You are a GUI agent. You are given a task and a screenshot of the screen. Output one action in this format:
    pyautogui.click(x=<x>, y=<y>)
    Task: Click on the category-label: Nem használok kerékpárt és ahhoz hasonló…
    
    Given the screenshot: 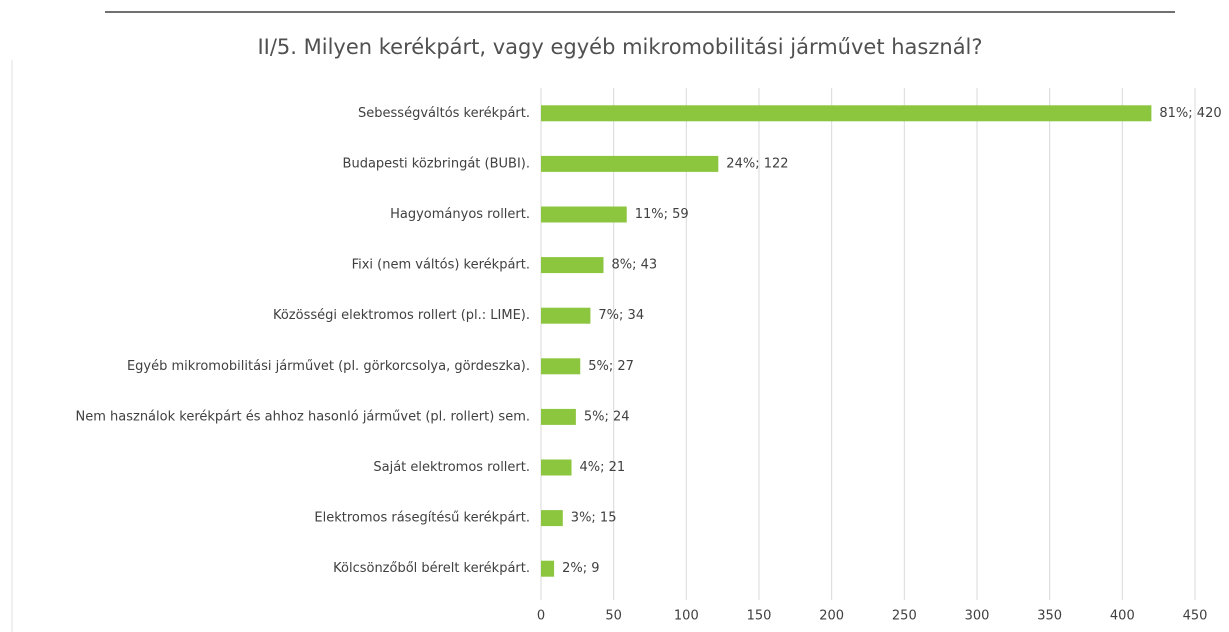 What is the action you would take?
    pyautogui.click(x=303, y=416)
    